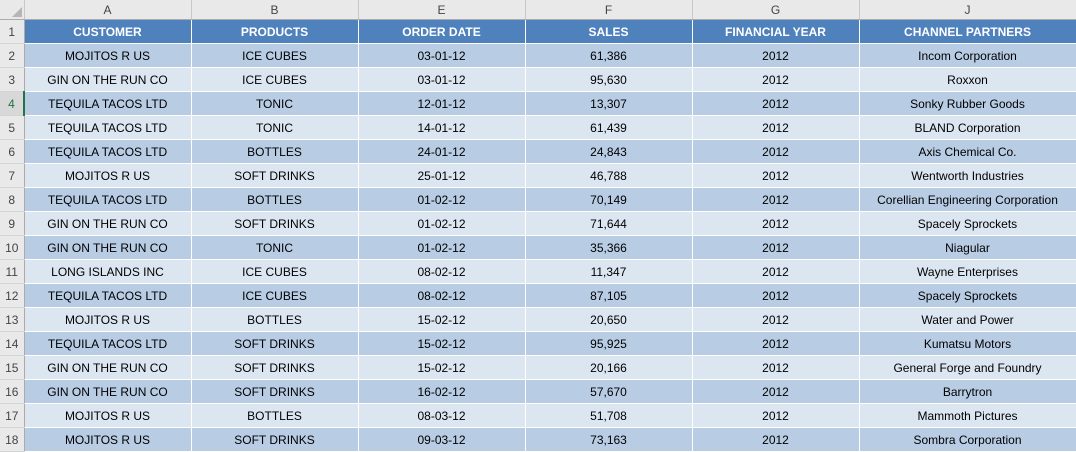  What do you see at coordinates (609, 223) in the screenshot?
I see `cell-sales: 71,644` at bounding box center [609, 223].